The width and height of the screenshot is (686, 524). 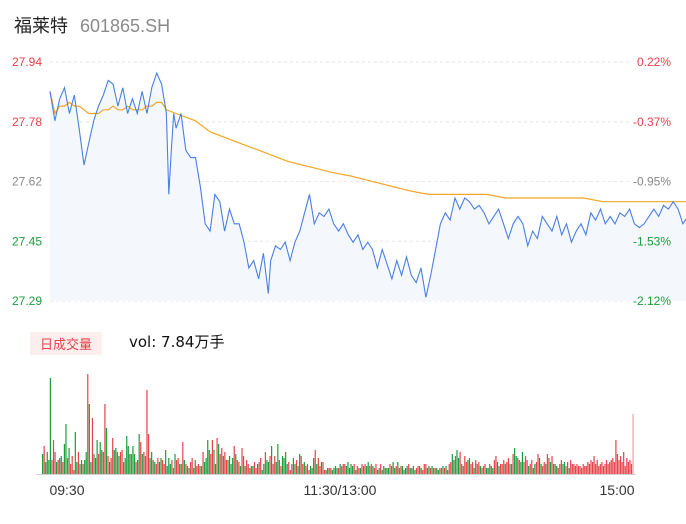 What do you see at coordinates (41, 26) in the screenshot?
I see `stock-name: 福莱特` at bounding box center [41, 26].